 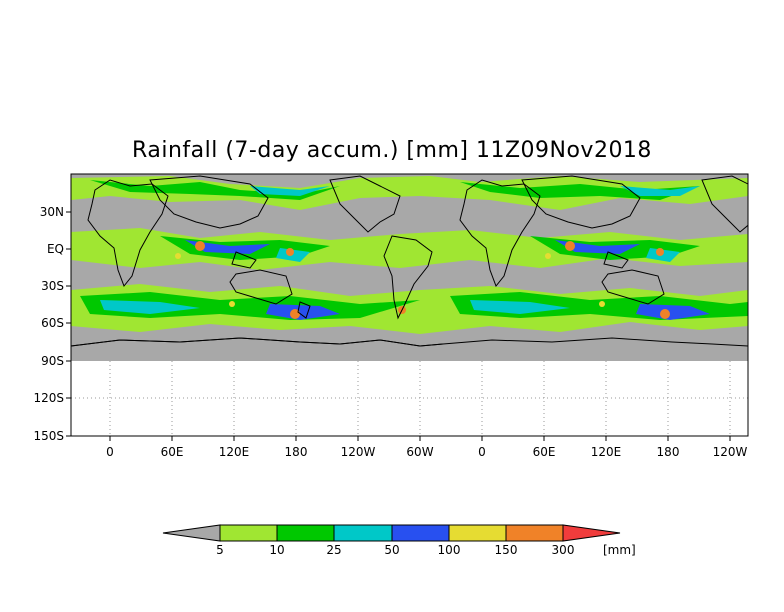 I want to click on colorbar-label: 300, so click(x=563, y=550).